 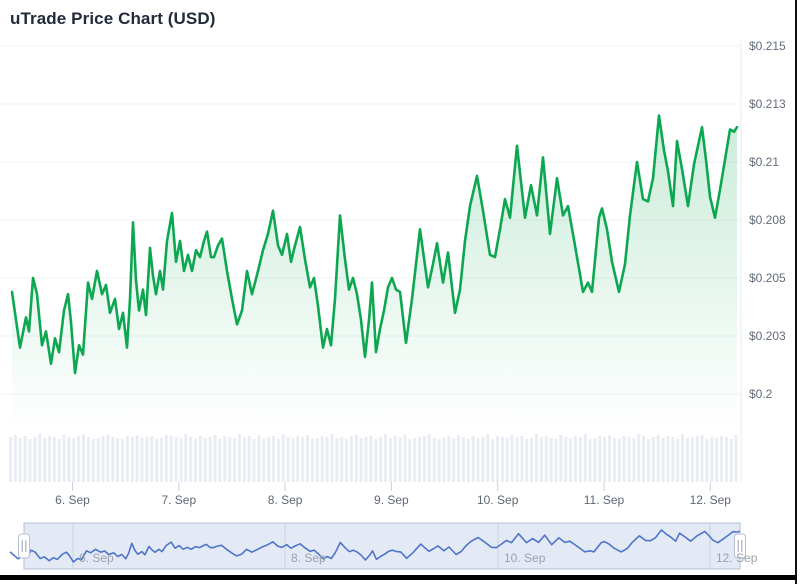 What do you see at coordinates (96, 558) in the screenshot?
I see `navigator-date-label: 6. Sep` at bounding box center [96, 558].